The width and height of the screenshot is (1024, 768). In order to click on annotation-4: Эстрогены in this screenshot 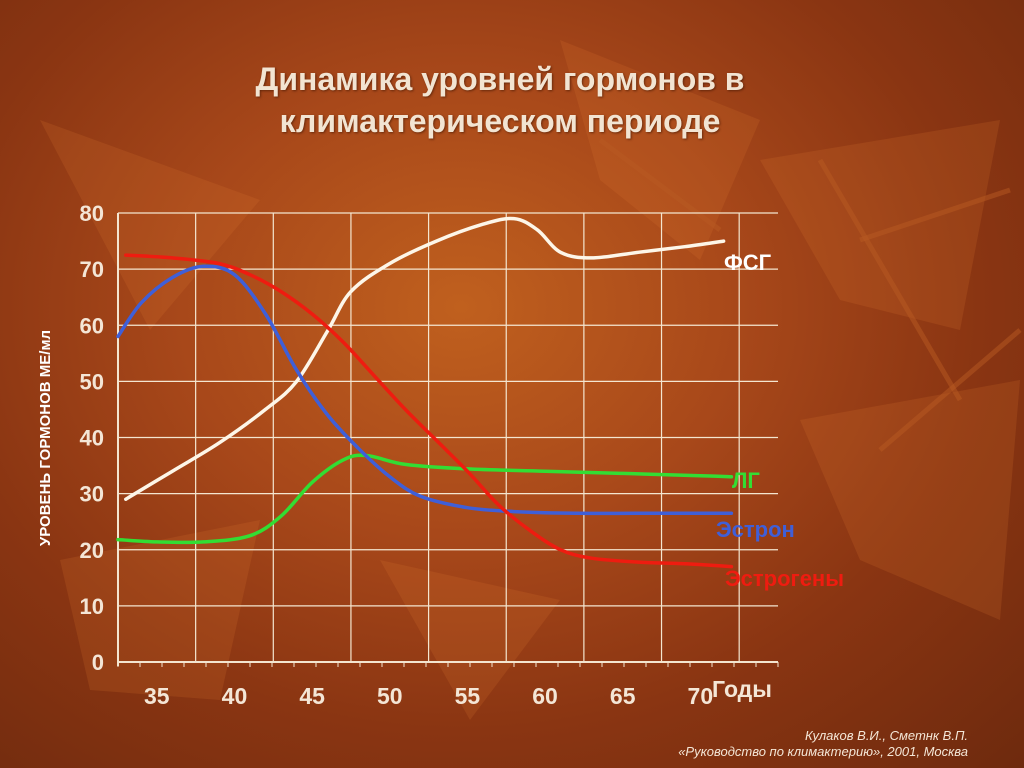, I will do `click(784, 578)`.